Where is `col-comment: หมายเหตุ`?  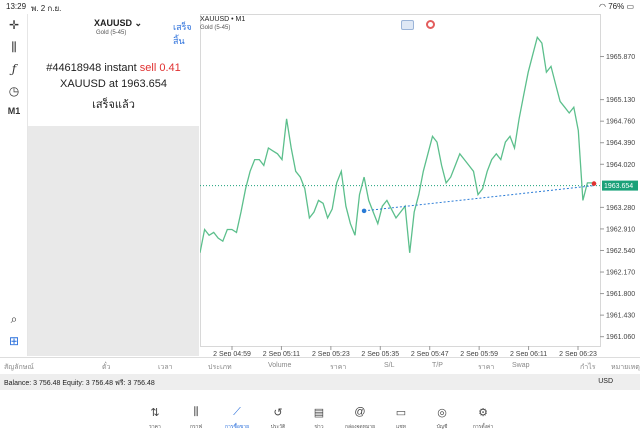
col-comment: หมายเหตุ is located at coordinates (625, 367).